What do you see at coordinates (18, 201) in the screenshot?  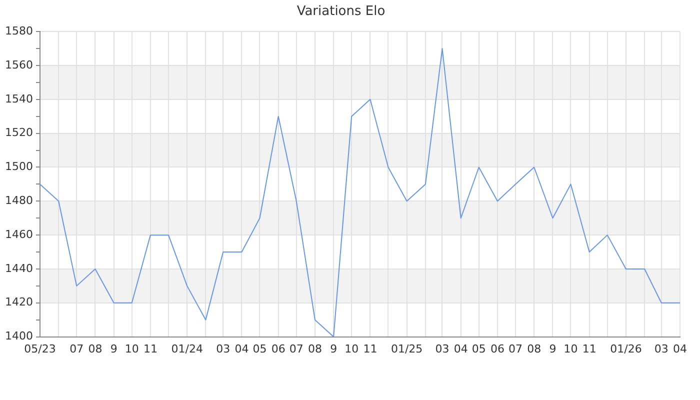 I see `y-tick-label: 1480` at bounding box center [18, 201].